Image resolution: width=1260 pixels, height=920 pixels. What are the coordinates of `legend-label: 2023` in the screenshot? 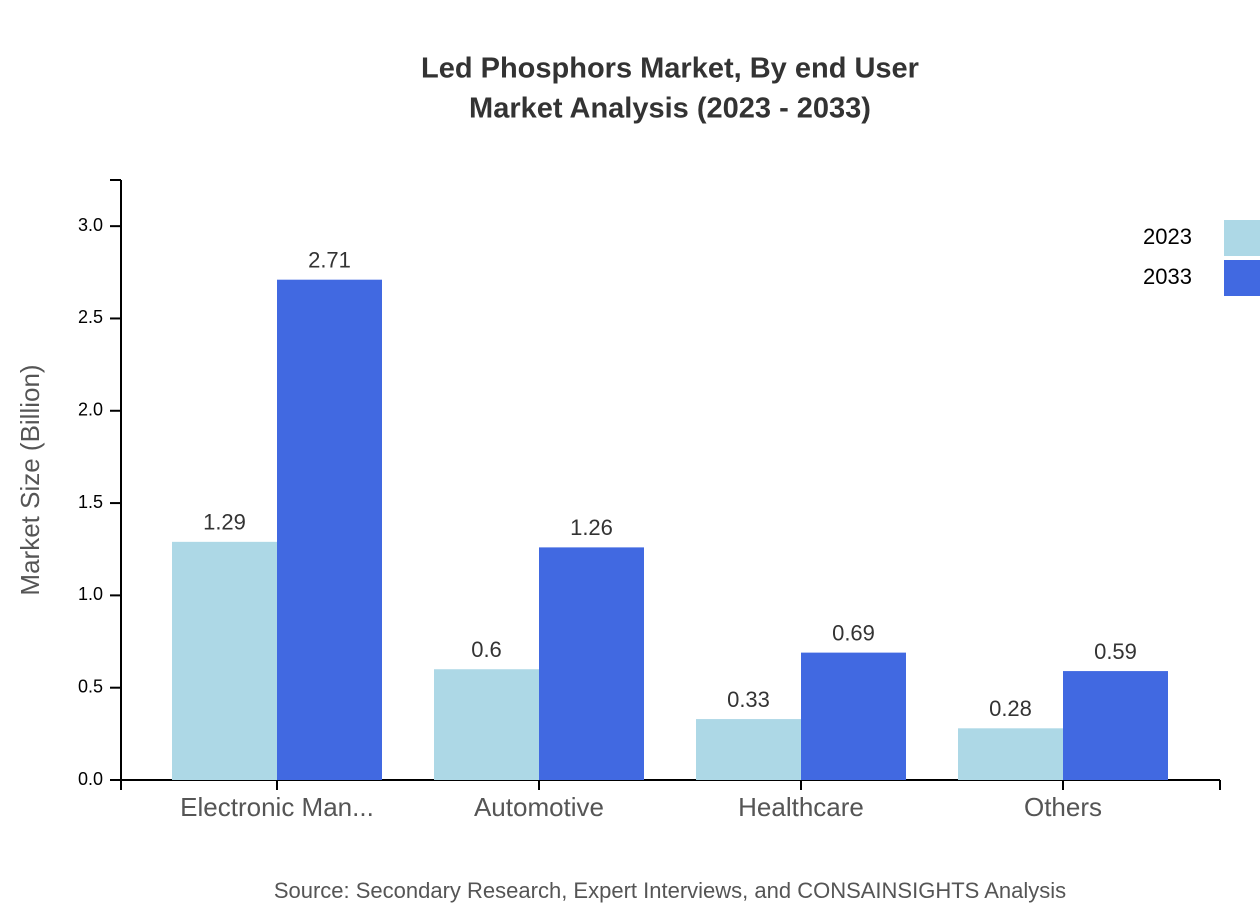 It's located at (1167, 236).